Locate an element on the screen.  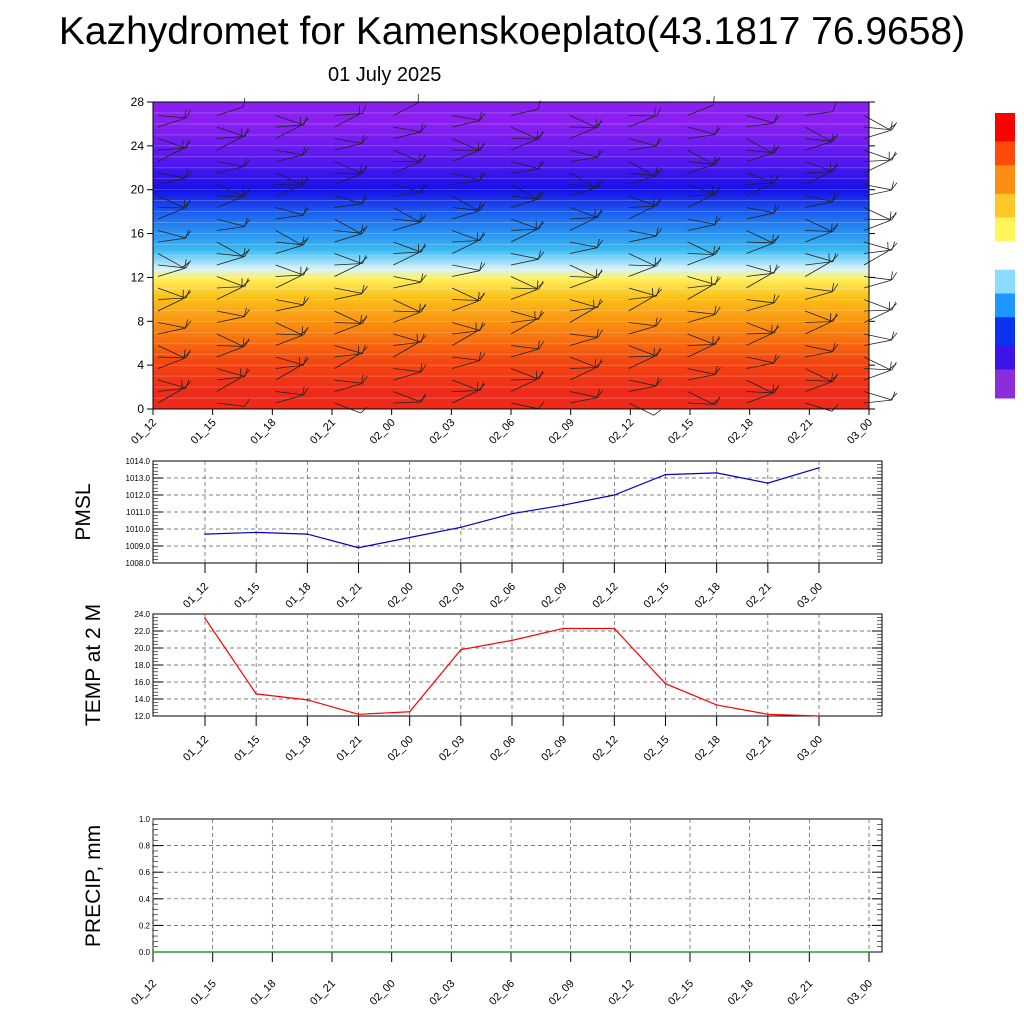
x-tick-label: 02_03 is located at coordinates (442, 993).